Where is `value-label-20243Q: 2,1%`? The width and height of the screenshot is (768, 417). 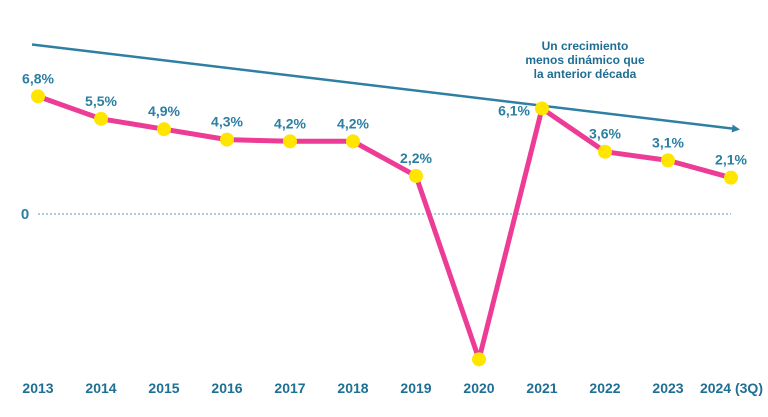 value-label-20243Q: 2,1% is located at coordinates (731, 160).